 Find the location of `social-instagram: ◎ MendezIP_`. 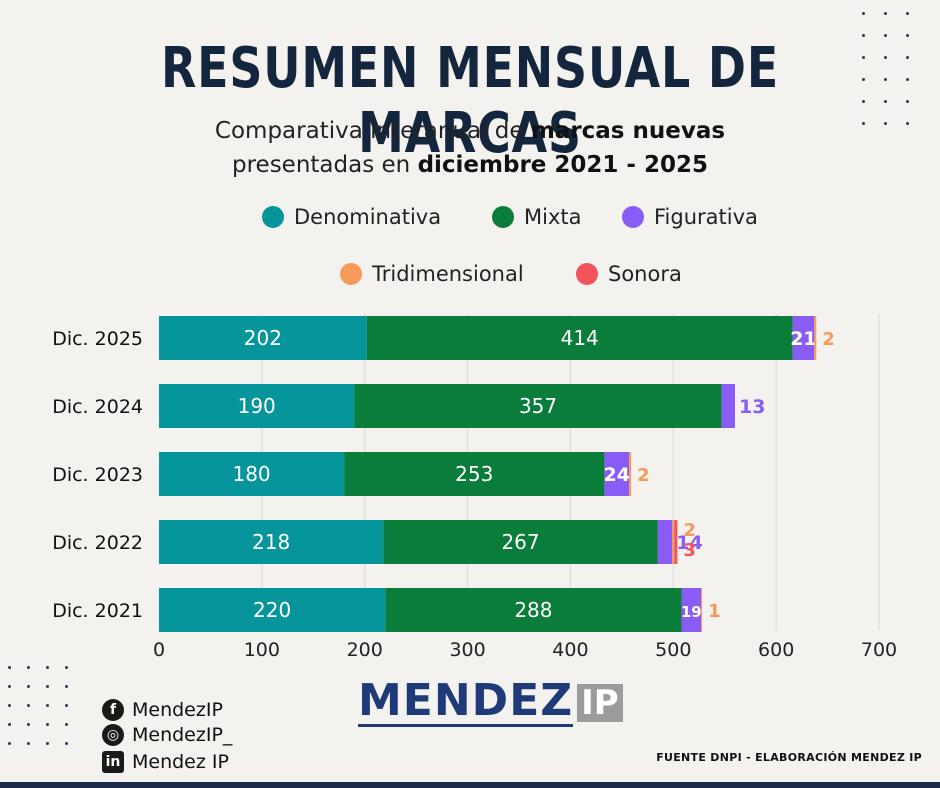

social-instagram: ◎ MendezIP_ is located at coordinates (167, 735).